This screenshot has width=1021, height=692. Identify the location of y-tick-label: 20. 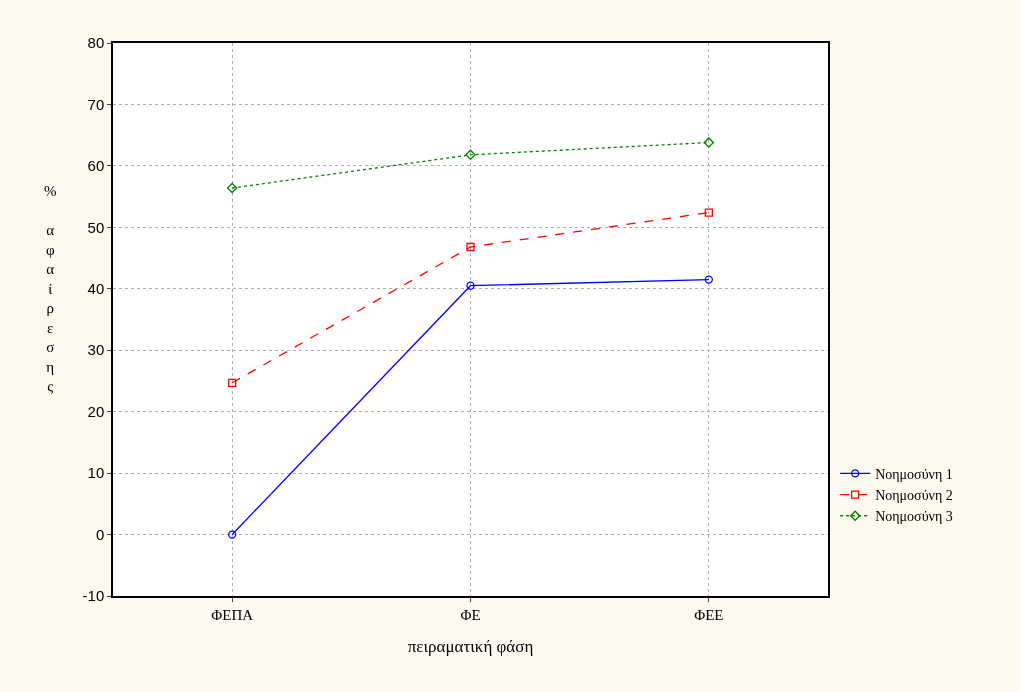
(96, 411).